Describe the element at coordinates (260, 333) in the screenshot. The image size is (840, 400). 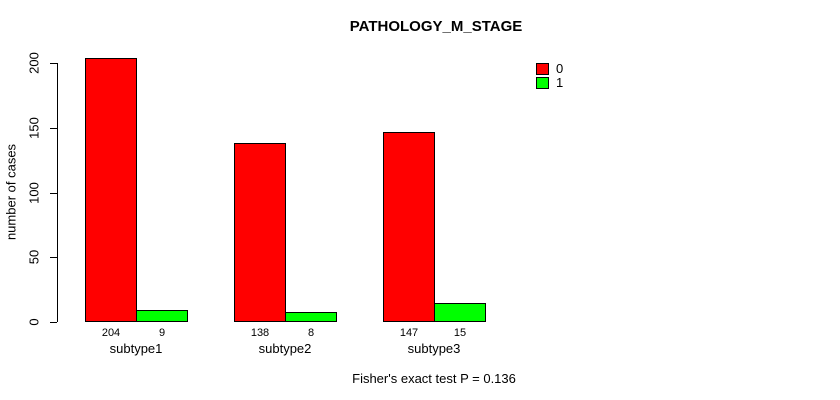
I see `bar-value-label: 138` at that location.